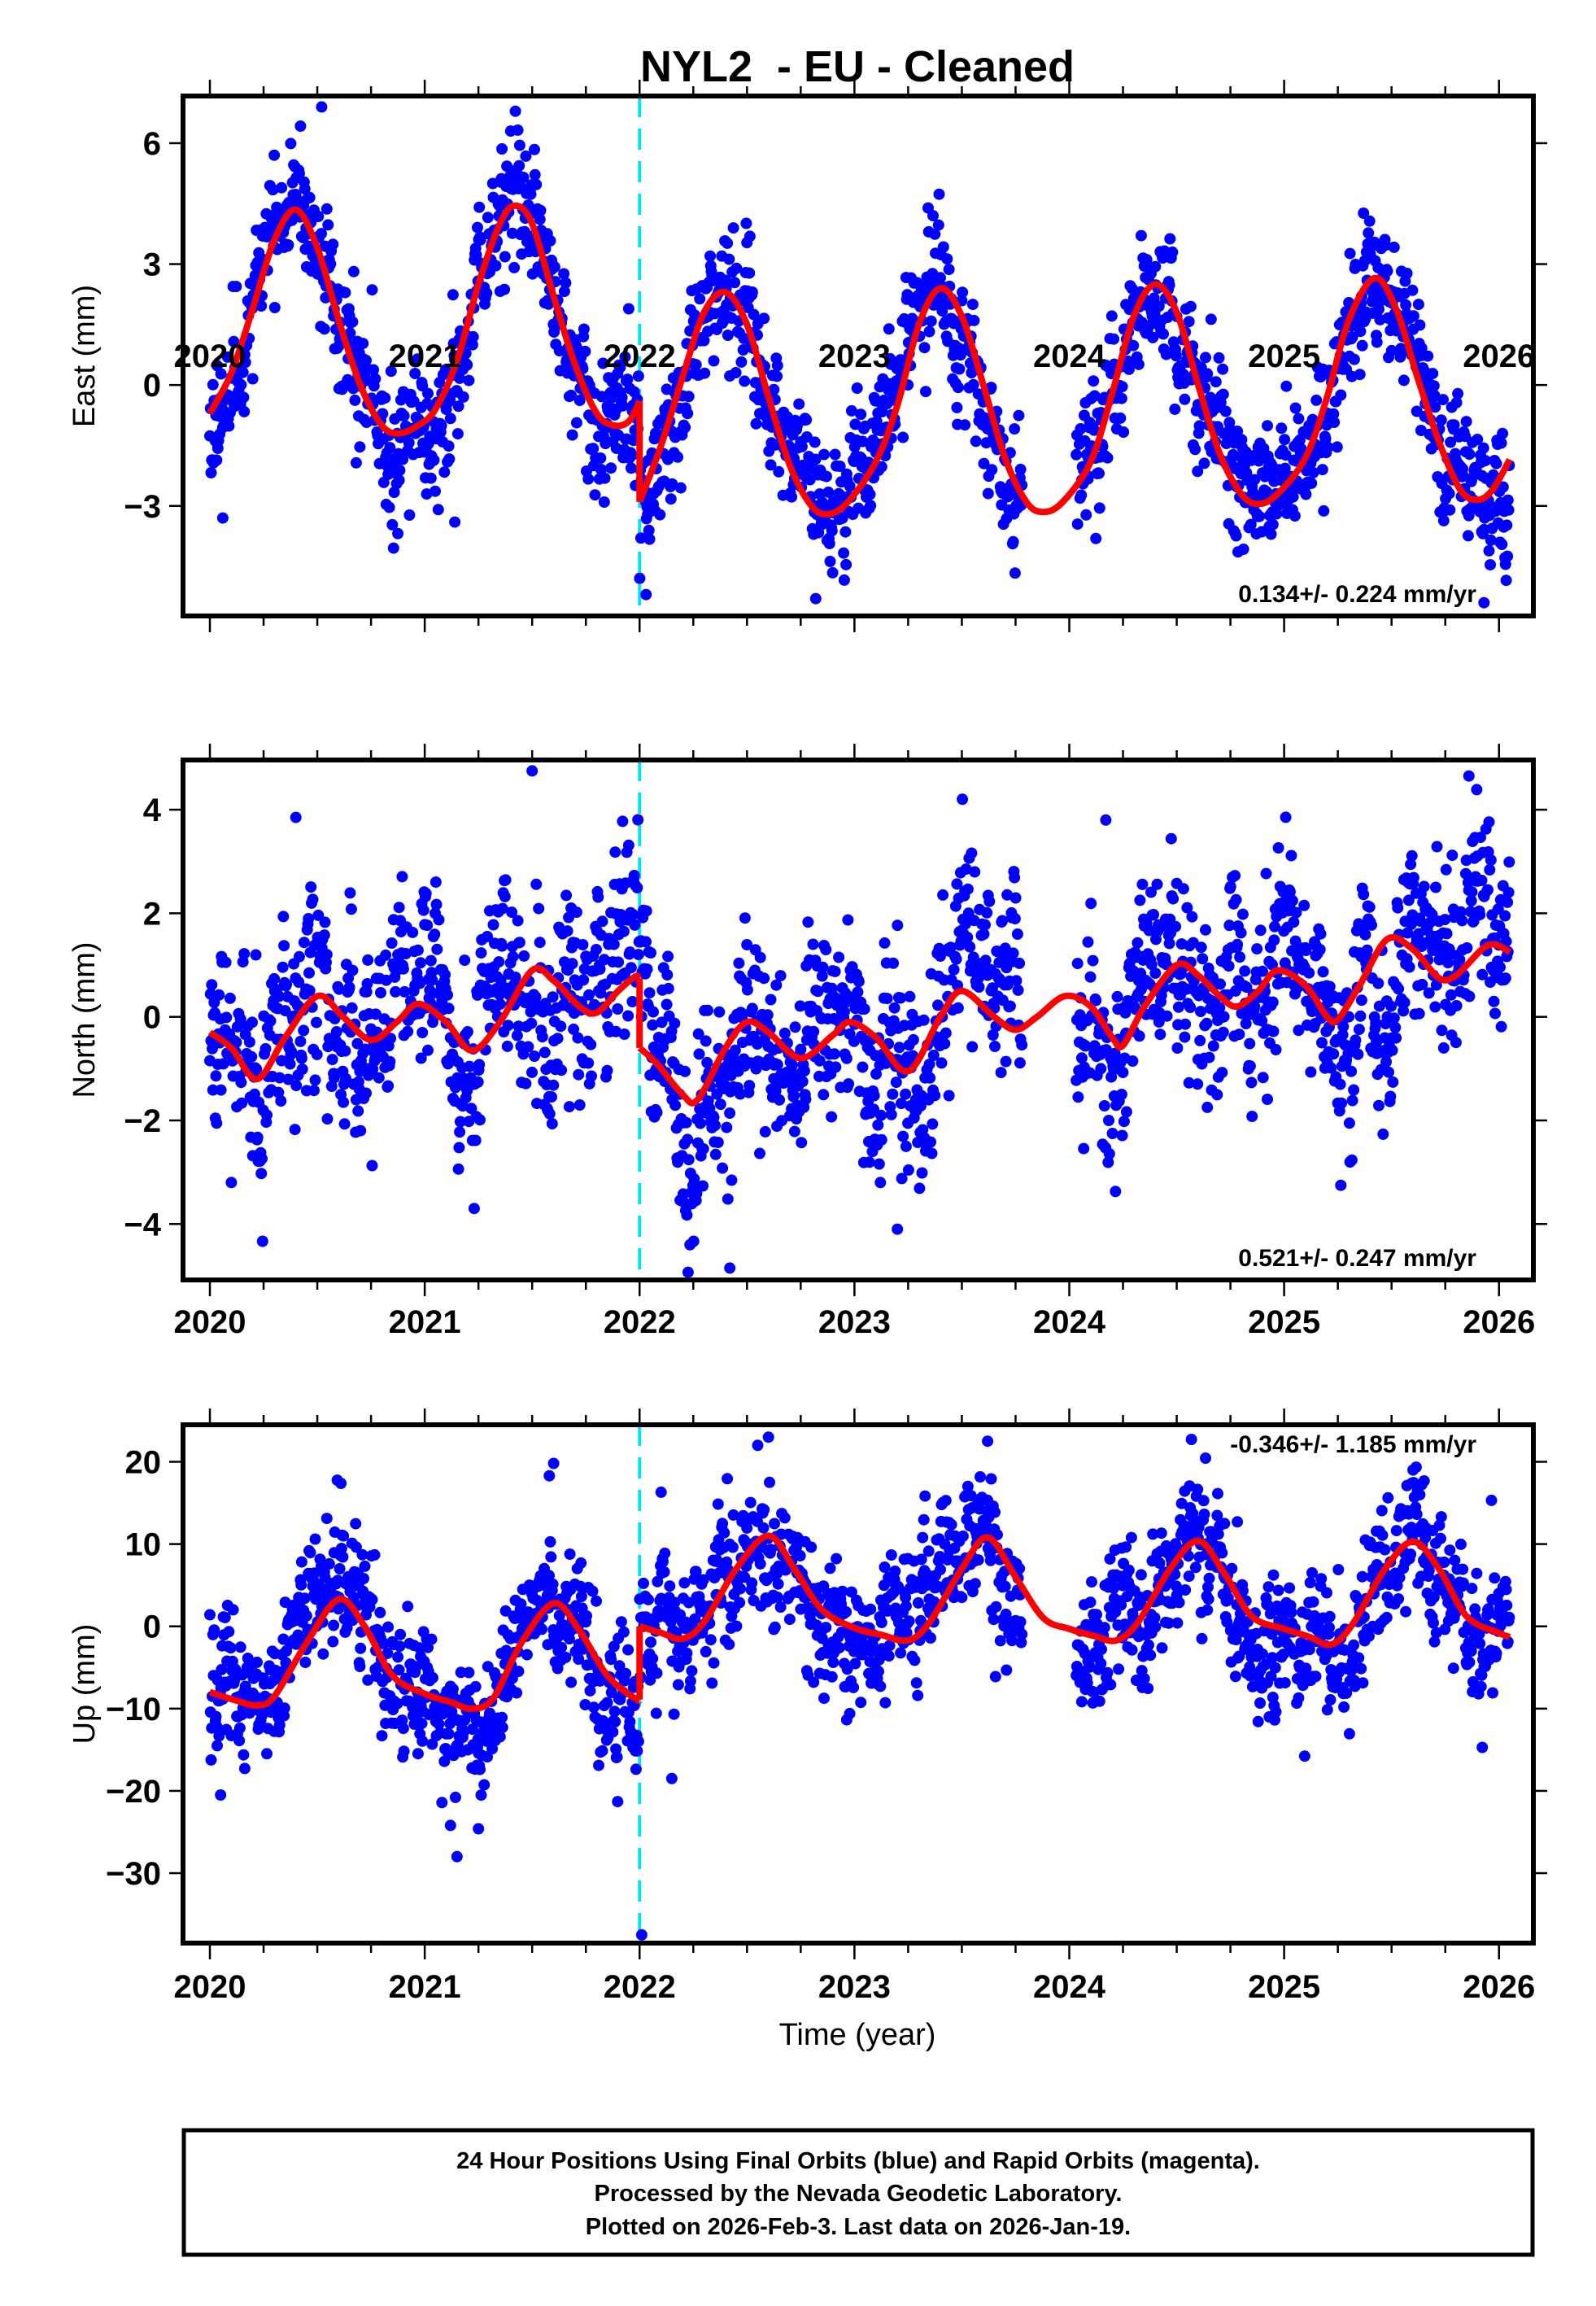  I want to click on model-fit-line, so click(1074, 1020).